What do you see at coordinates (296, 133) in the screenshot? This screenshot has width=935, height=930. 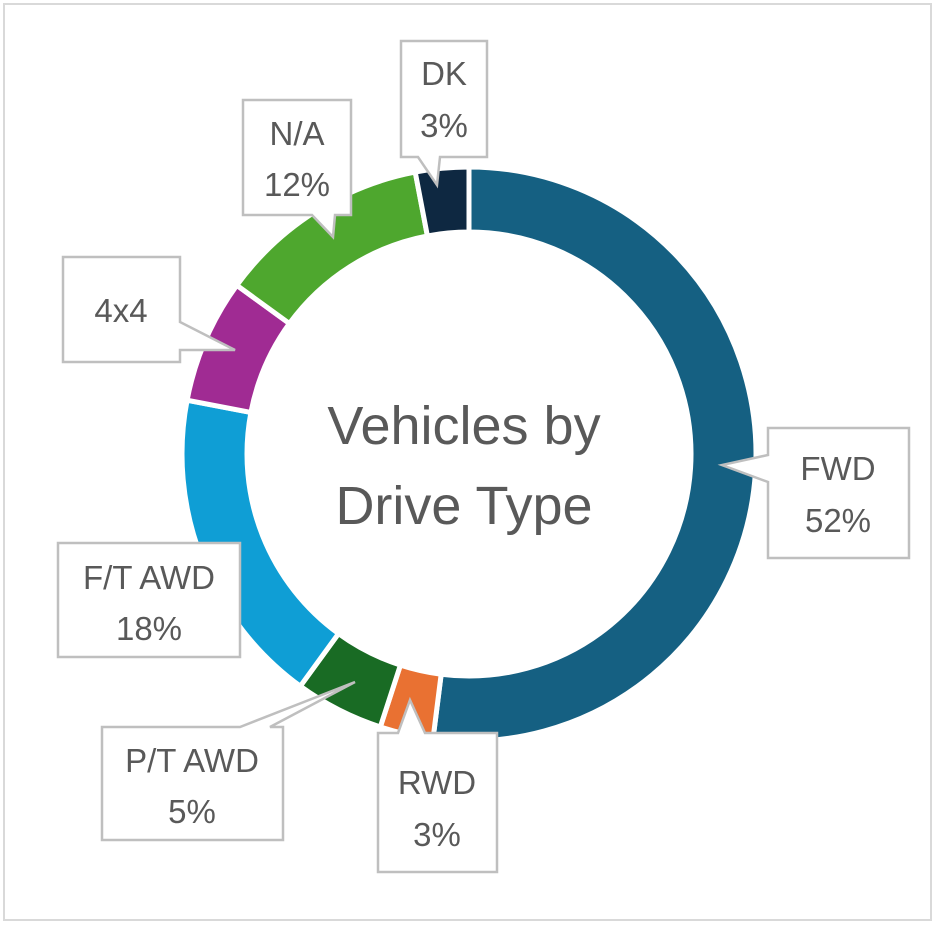 I see `data-label-name: N/A` at bounding box center [296, 133].